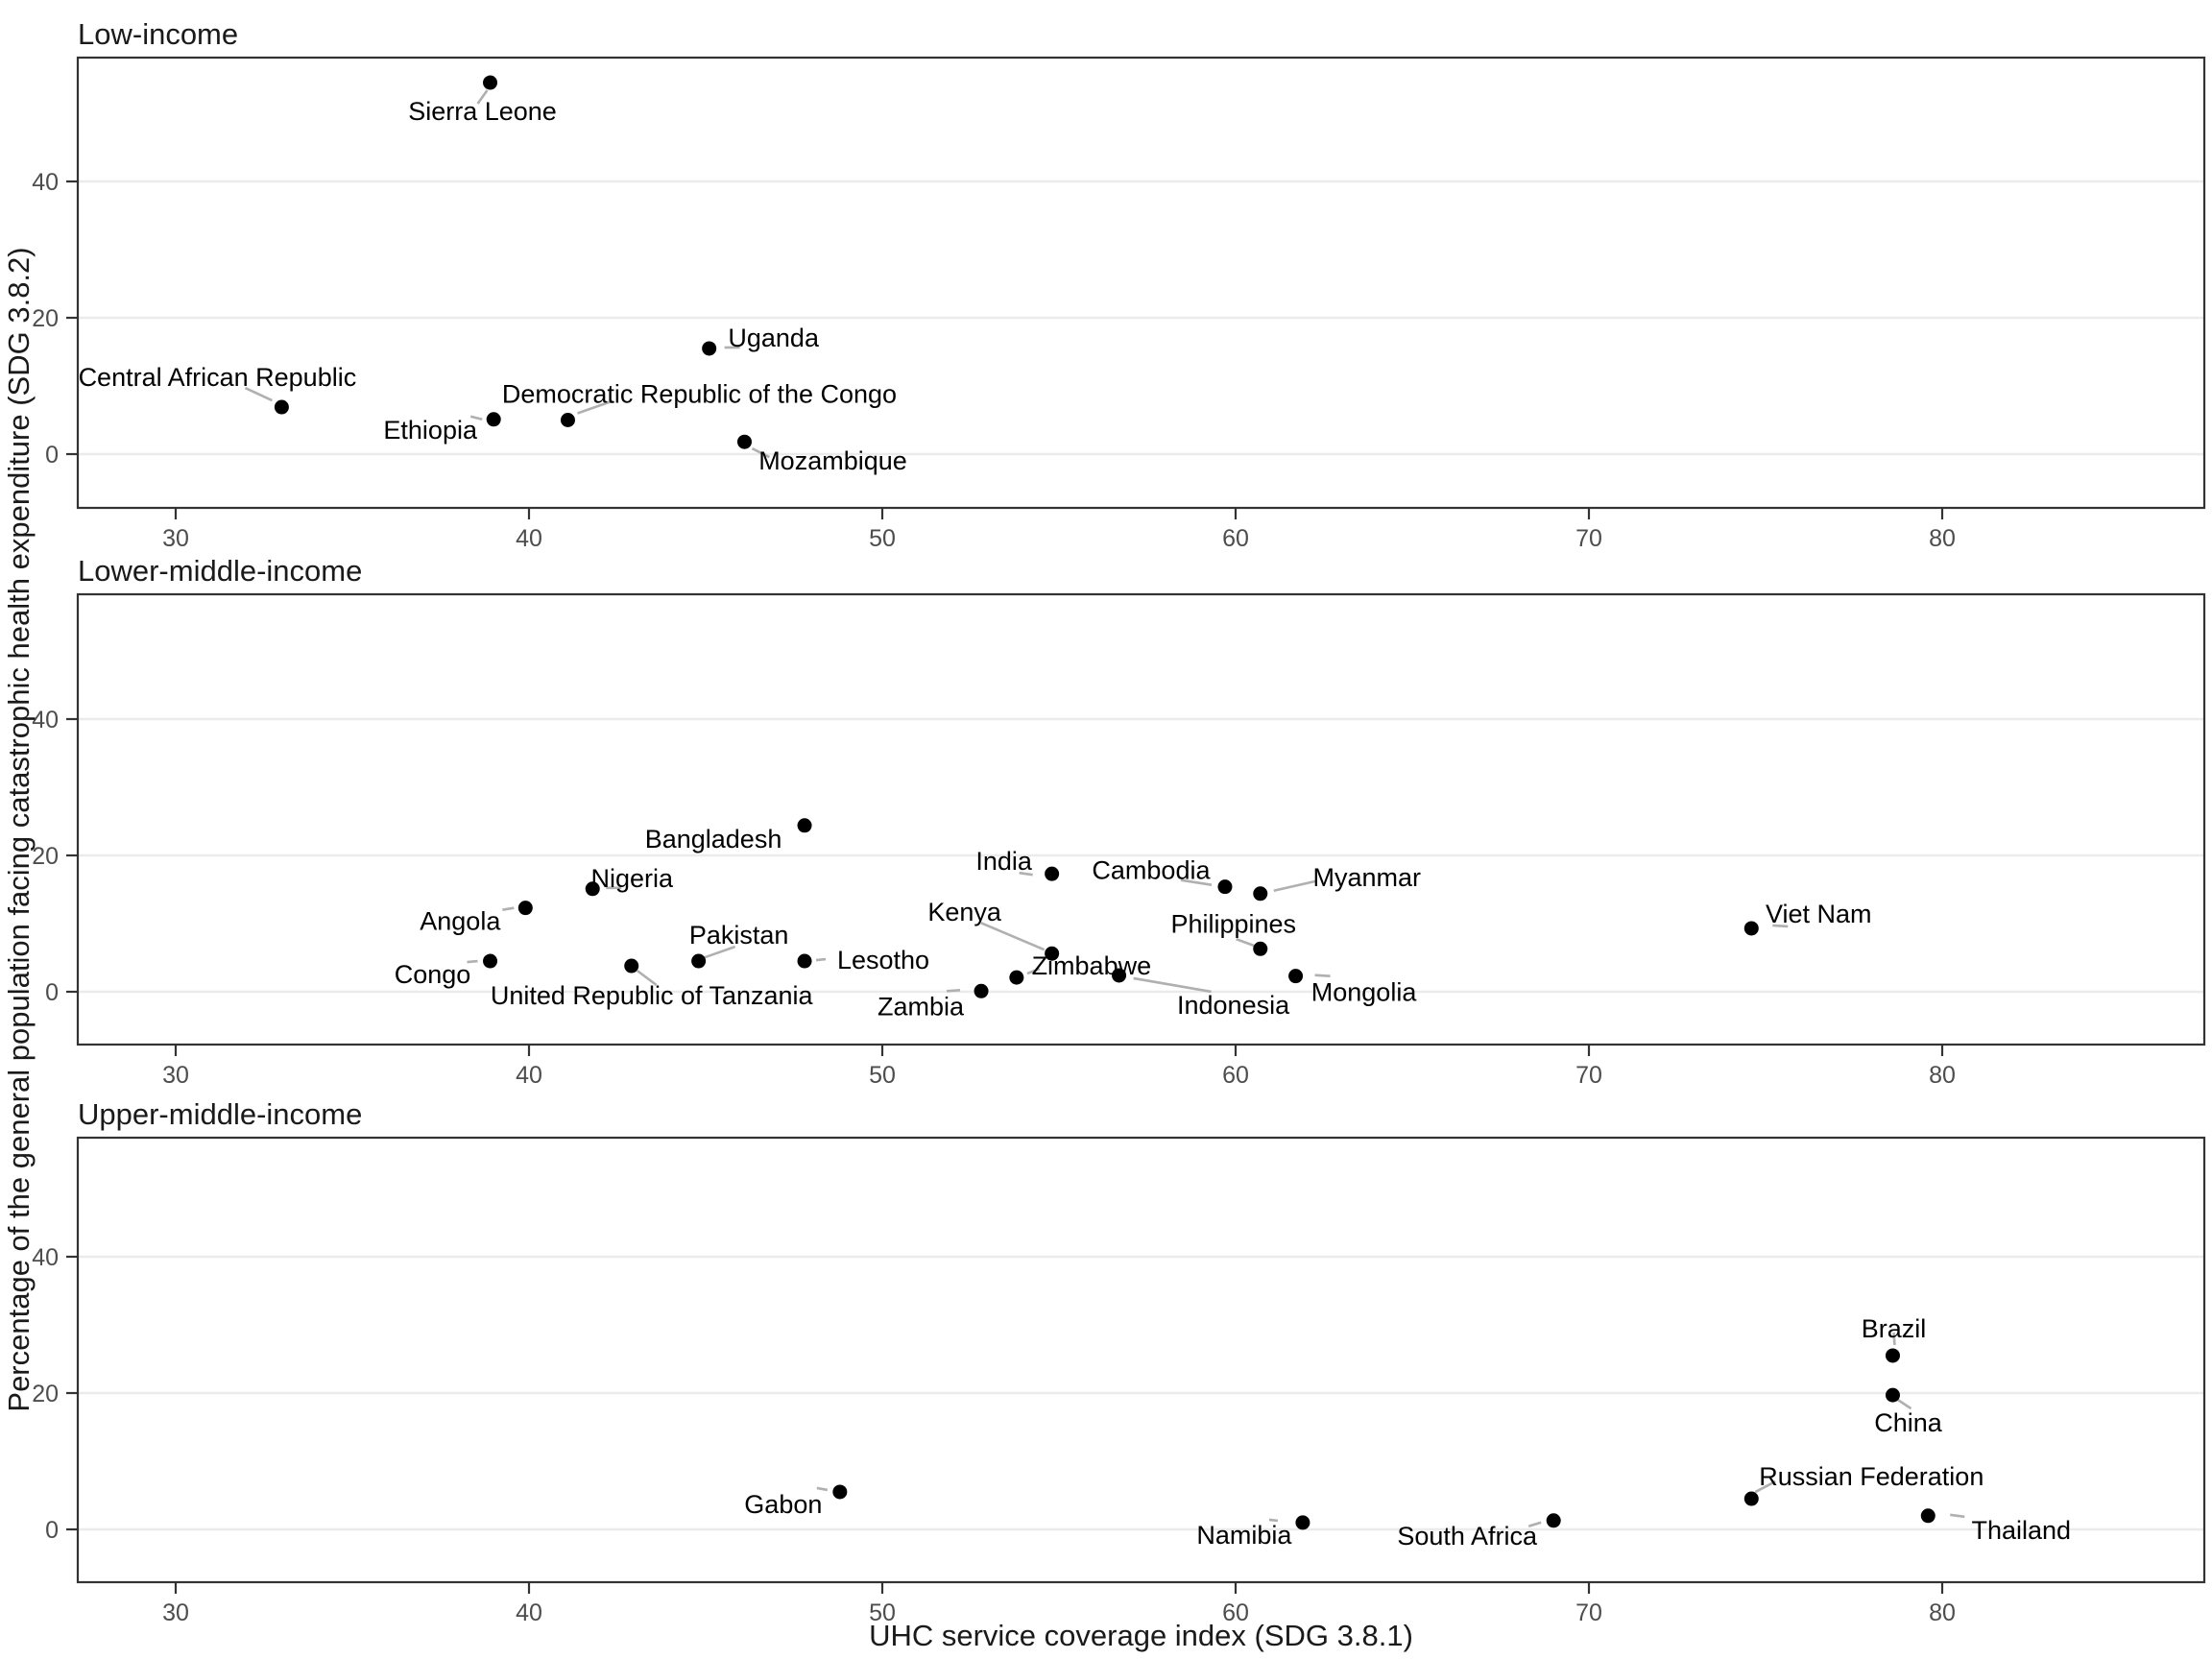 Image resolution: width=2212 pixels, height=1659 pixels. Describe the element at coordinates (1260, 949) in the screenshot. I see `data-point-philippines` at that location.